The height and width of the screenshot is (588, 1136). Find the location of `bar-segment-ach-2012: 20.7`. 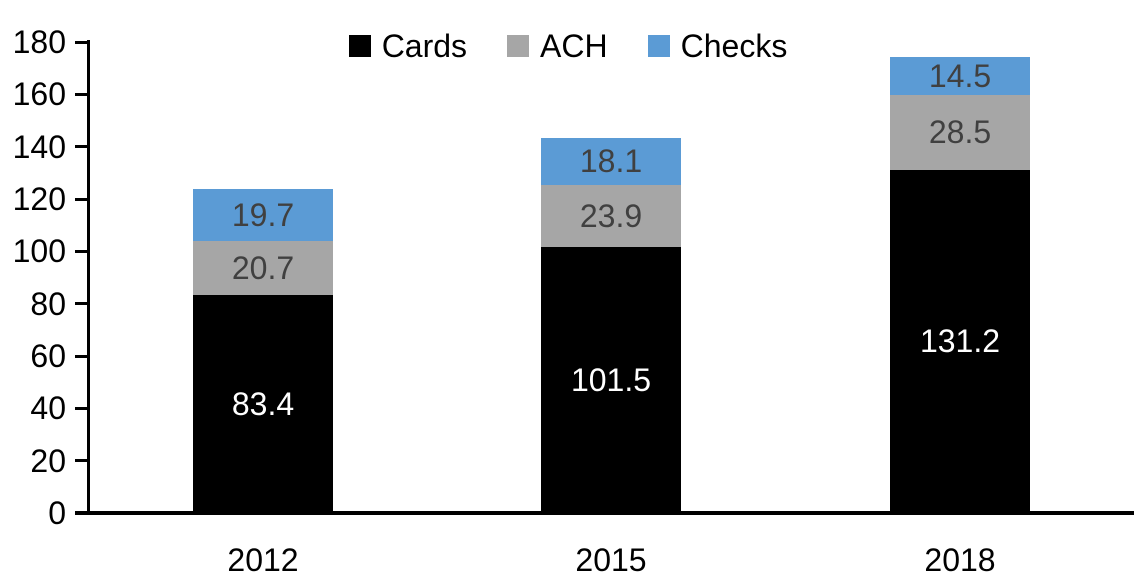

bar-segment-ach-2012: 20.7 is located at coordinates (263, 267).